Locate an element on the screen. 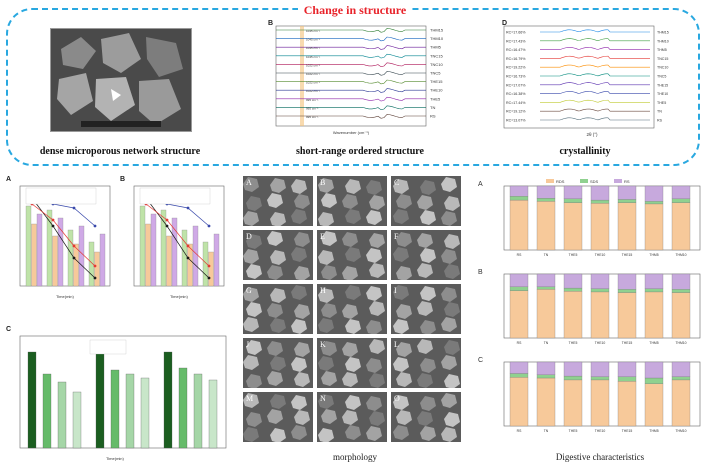  legend-swatch-RS is located at coordinates (618, 181).